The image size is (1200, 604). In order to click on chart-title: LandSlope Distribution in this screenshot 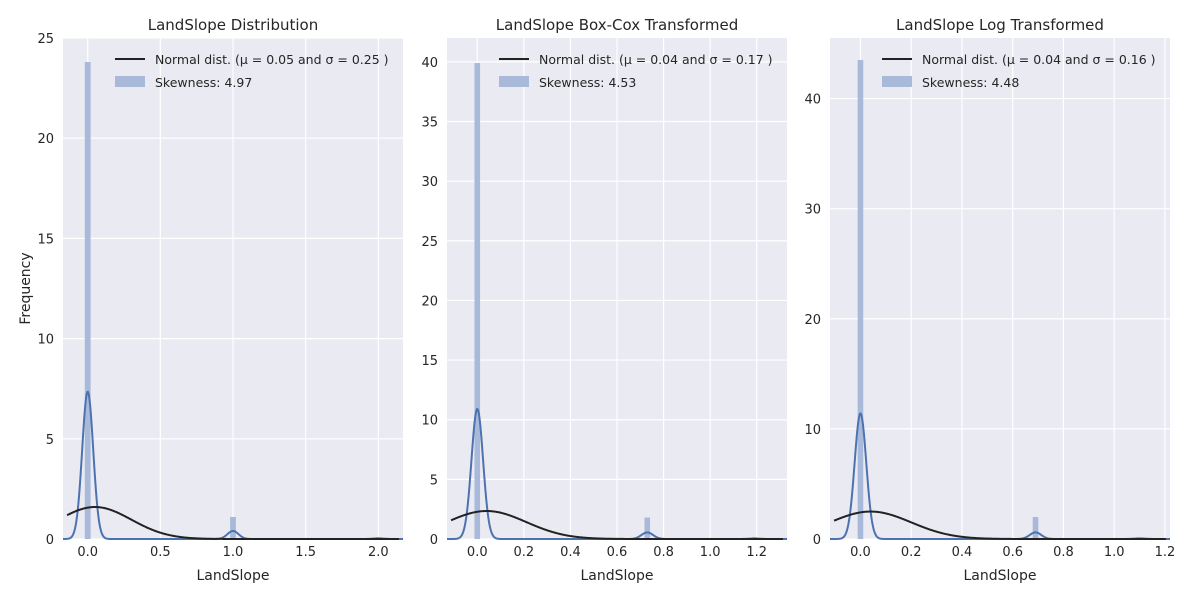, I will do `click(233, 25)`.